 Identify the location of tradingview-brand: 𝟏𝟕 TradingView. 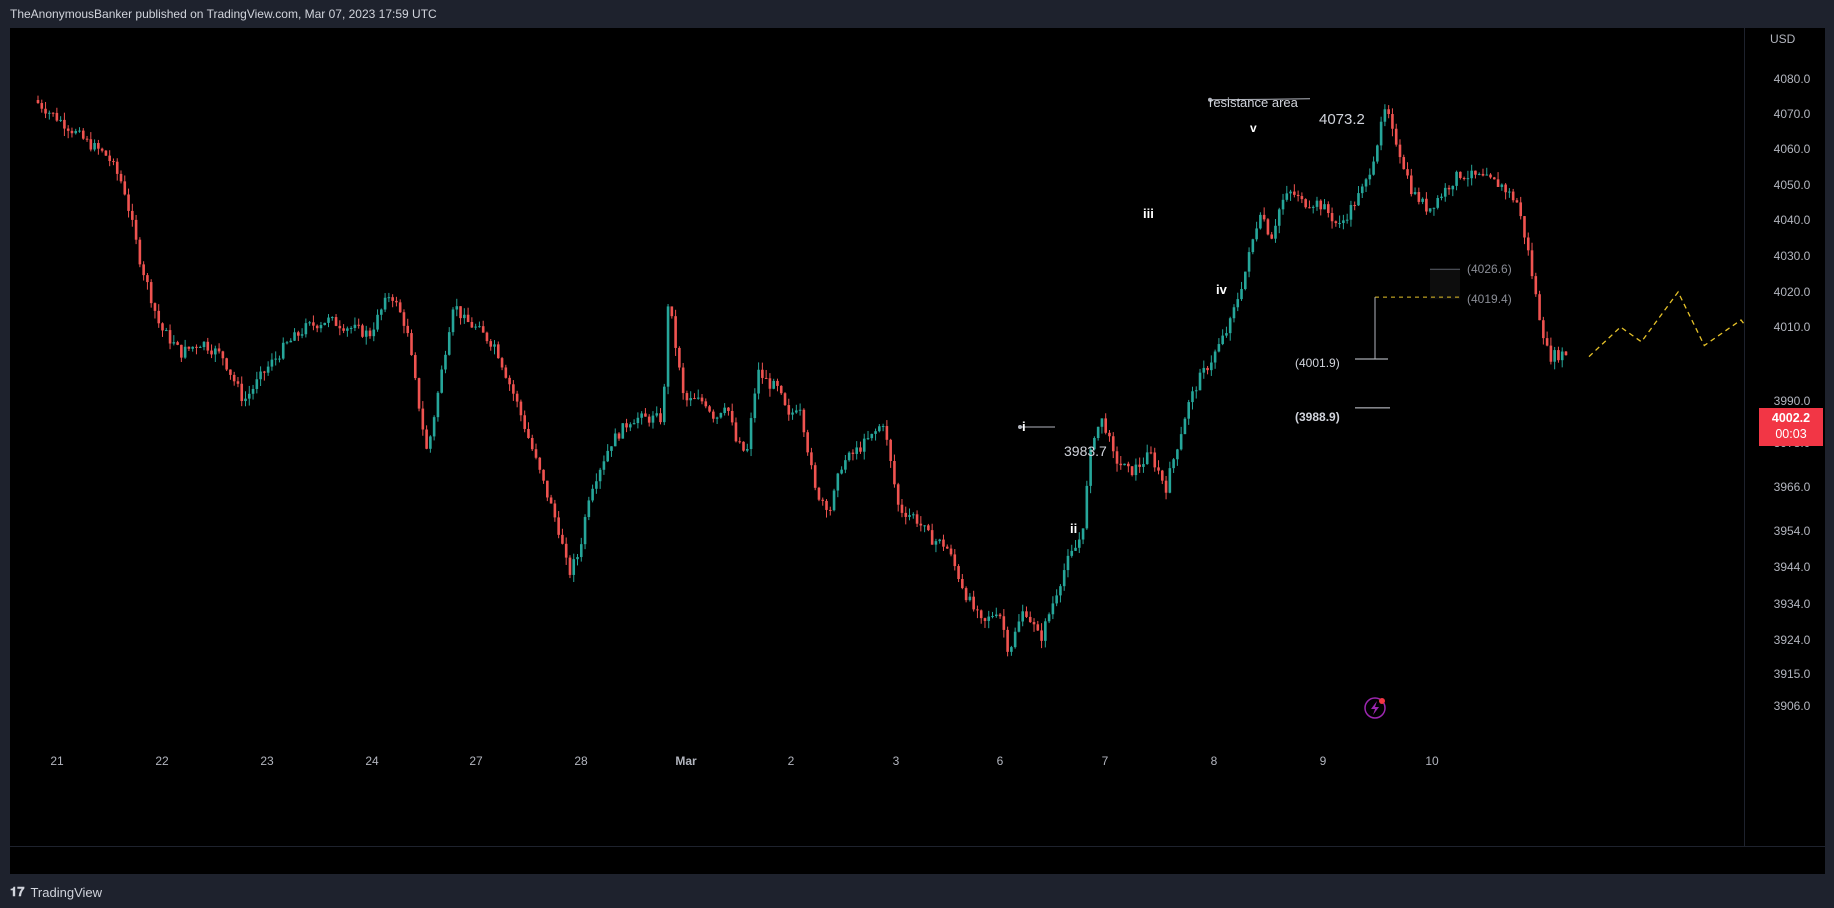
(56, 892).